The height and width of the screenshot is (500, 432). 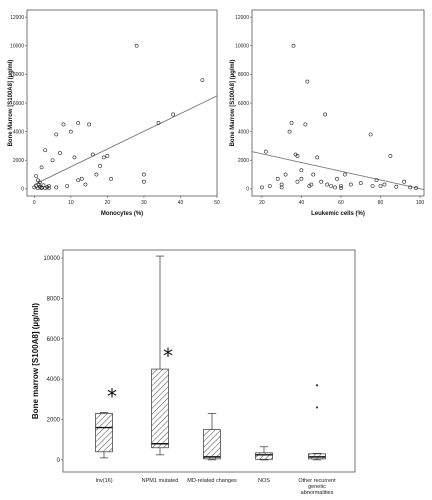 I want to click on category-label: Other recurrent genetic abnormalities, so click(x=317, y=487).